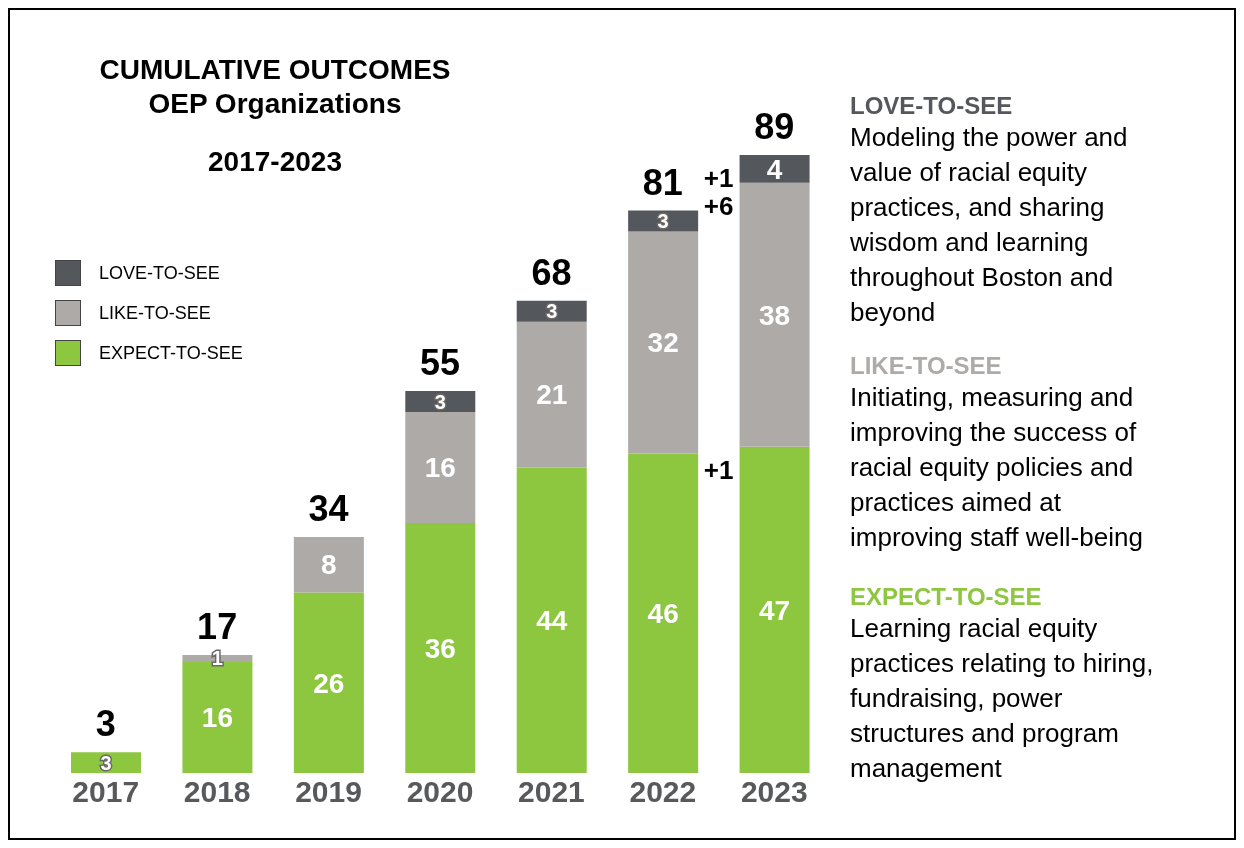 The height and width of the screenshot is (848, 1244). What do you see at coordinates (663, 792) in the screenshot?
I see `x-tick-label: 2022` at bounding box center [663, 792].